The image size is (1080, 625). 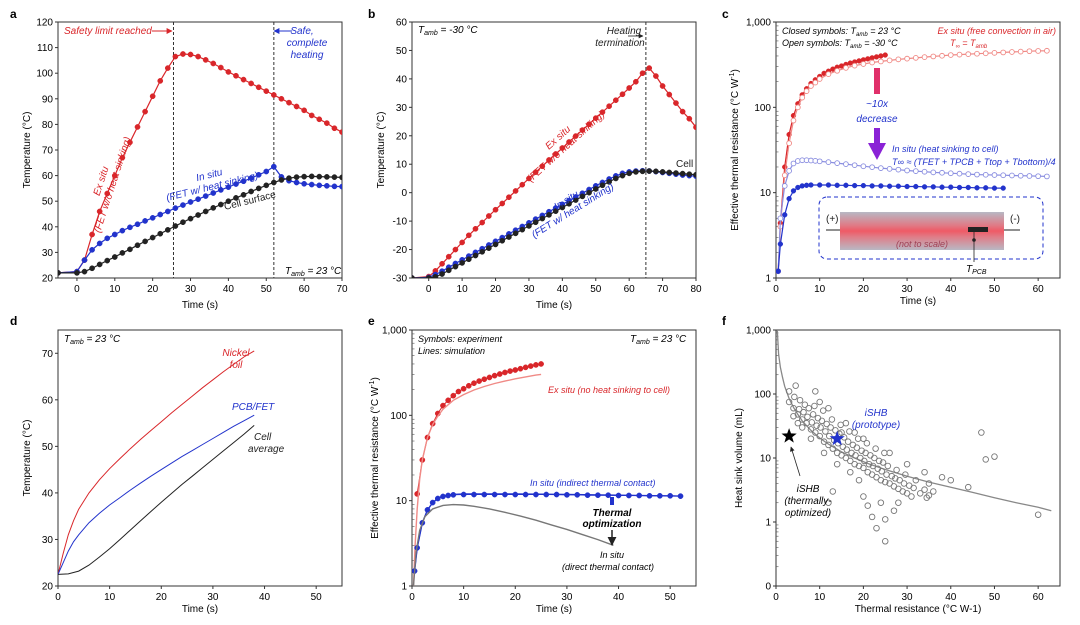 I want to click on label-optimization: optimization, so click(x=612, y=524).